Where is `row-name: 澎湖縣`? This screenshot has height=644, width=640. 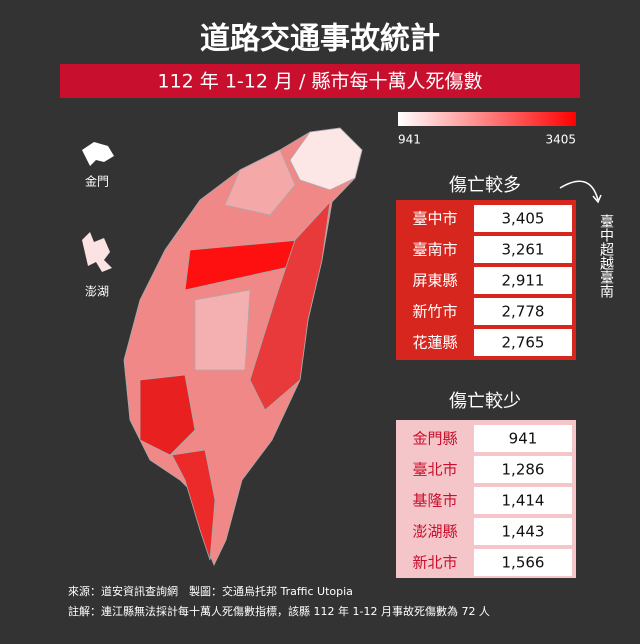 row-name: 澎湖縣 is located at coordinates (434, 532).